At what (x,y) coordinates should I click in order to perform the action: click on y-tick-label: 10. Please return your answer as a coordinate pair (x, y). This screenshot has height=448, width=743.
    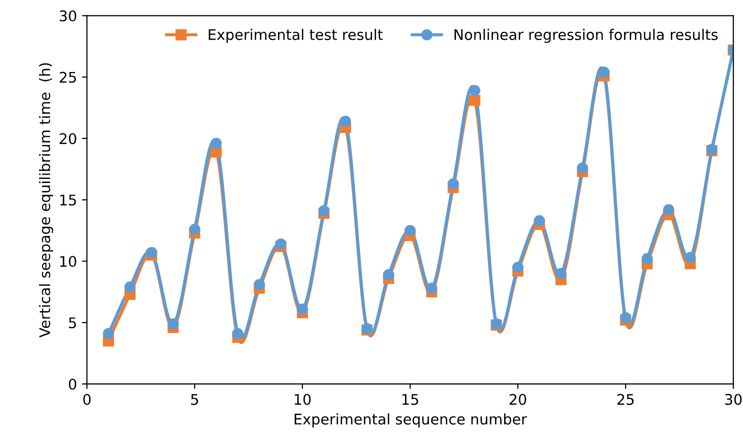
    Looking at the image, I should click on (68, 261).